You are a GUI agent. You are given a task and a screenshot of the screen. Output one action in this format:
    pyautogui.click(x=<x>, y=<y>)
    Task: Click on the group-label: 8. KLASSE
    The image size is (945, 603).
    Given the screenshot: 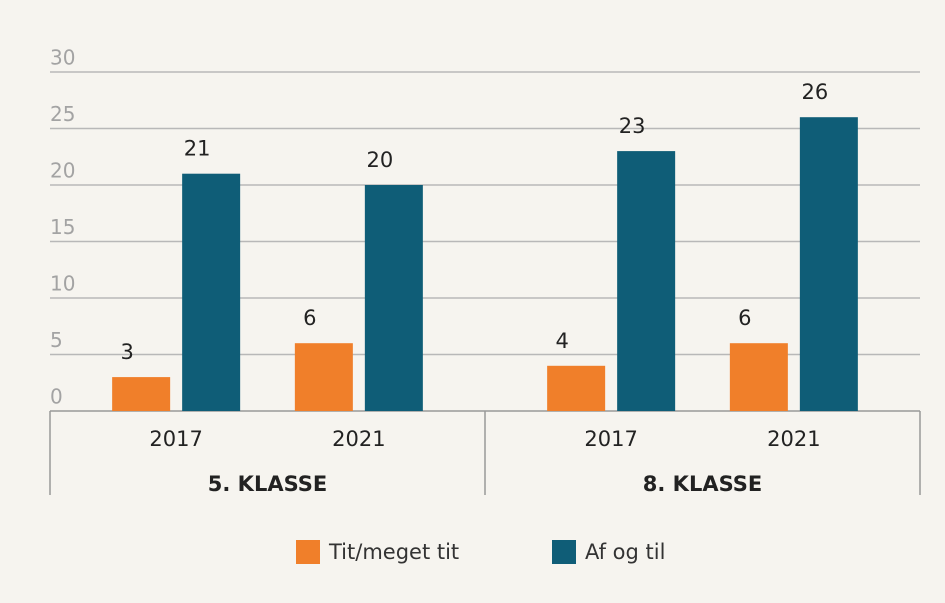 What is the action you would take?
    pyautogui.click(x=702, y=484)
    